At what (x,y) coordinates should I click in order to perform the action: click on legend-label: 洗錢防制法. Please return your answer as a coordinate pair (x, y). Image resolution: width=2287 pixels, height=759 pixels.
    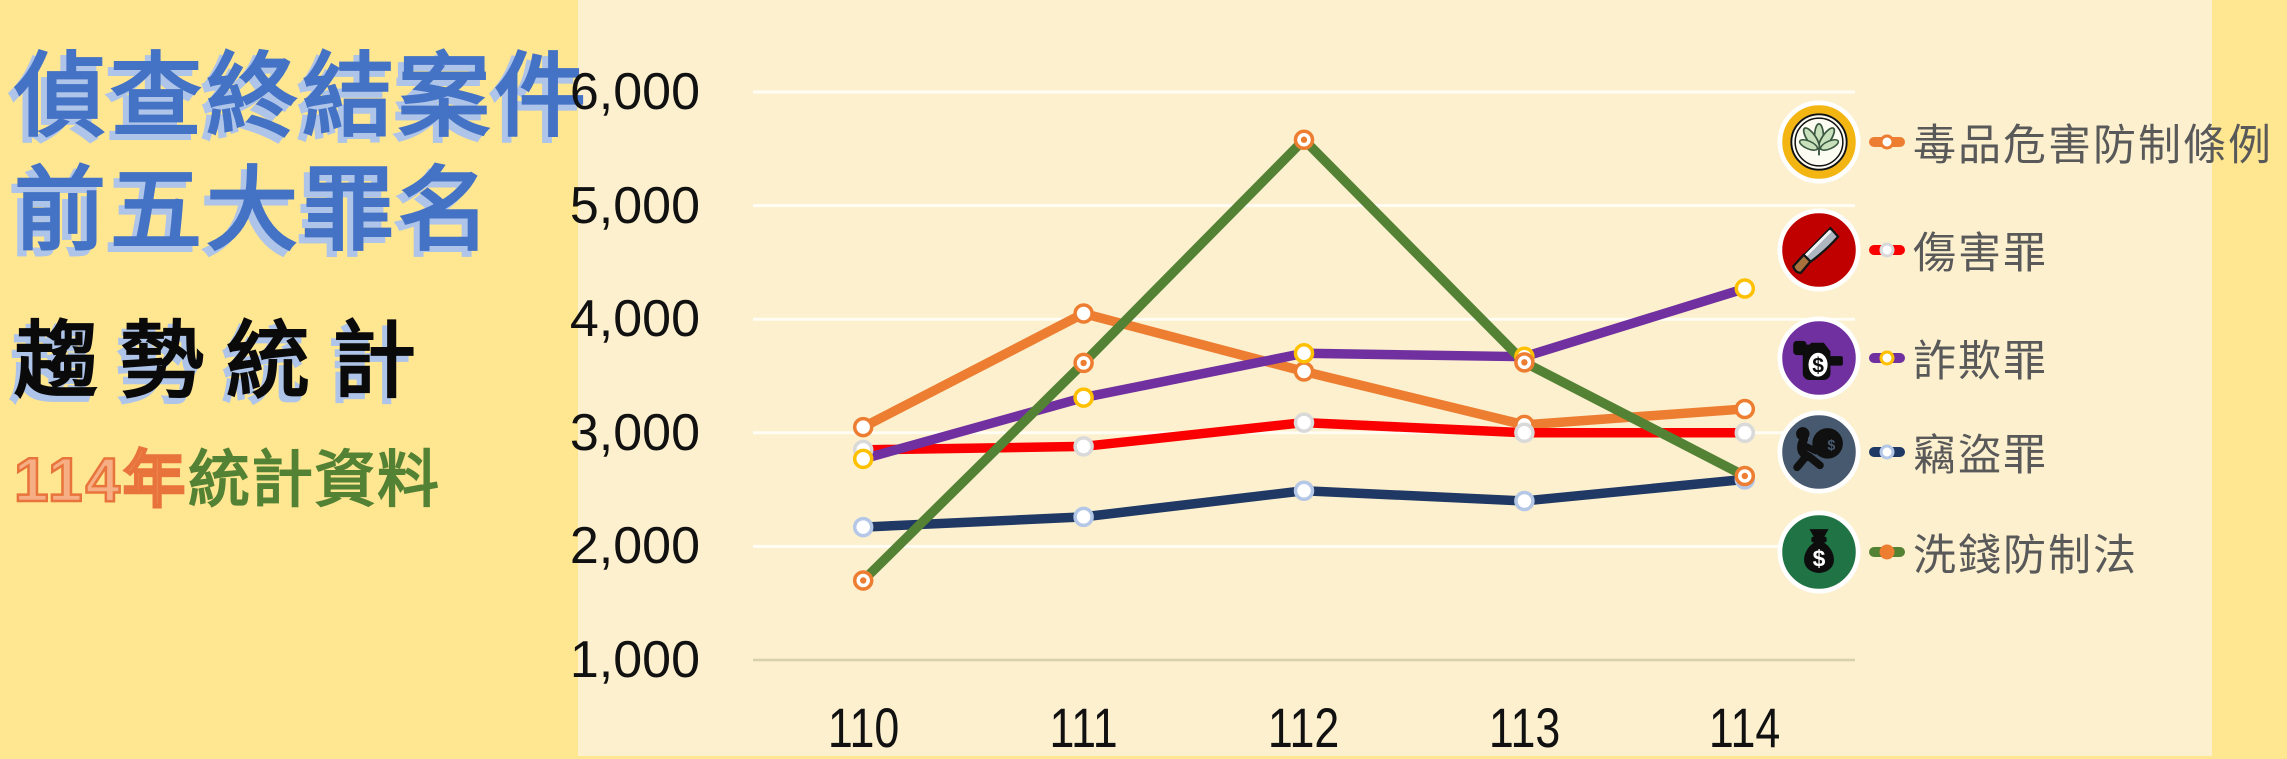
    Looking at the image, I should click on (2025, 556).